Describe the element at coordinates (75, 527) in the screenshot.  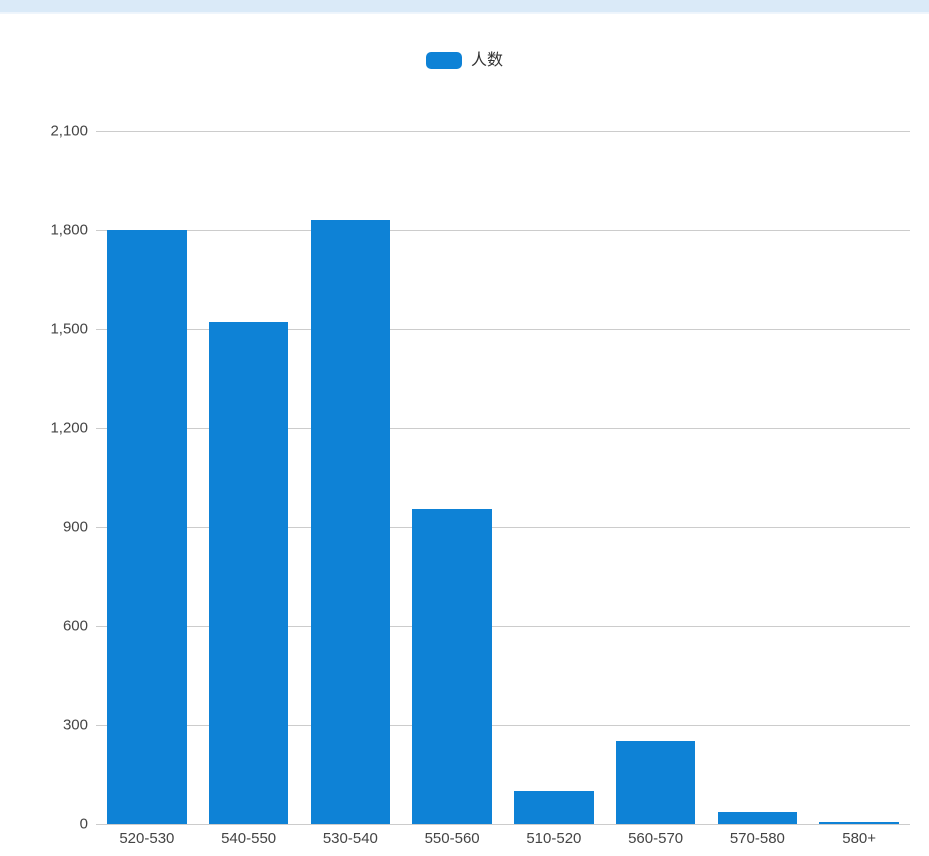
I see `y-axis-tick-label: 900` at that location.